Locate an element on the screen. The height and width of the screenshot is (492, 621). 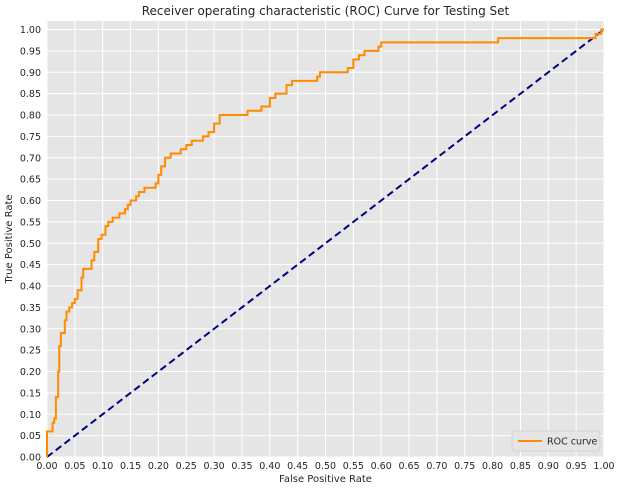
x-tick-label: 0.00 is located at coordinates (46, 466).